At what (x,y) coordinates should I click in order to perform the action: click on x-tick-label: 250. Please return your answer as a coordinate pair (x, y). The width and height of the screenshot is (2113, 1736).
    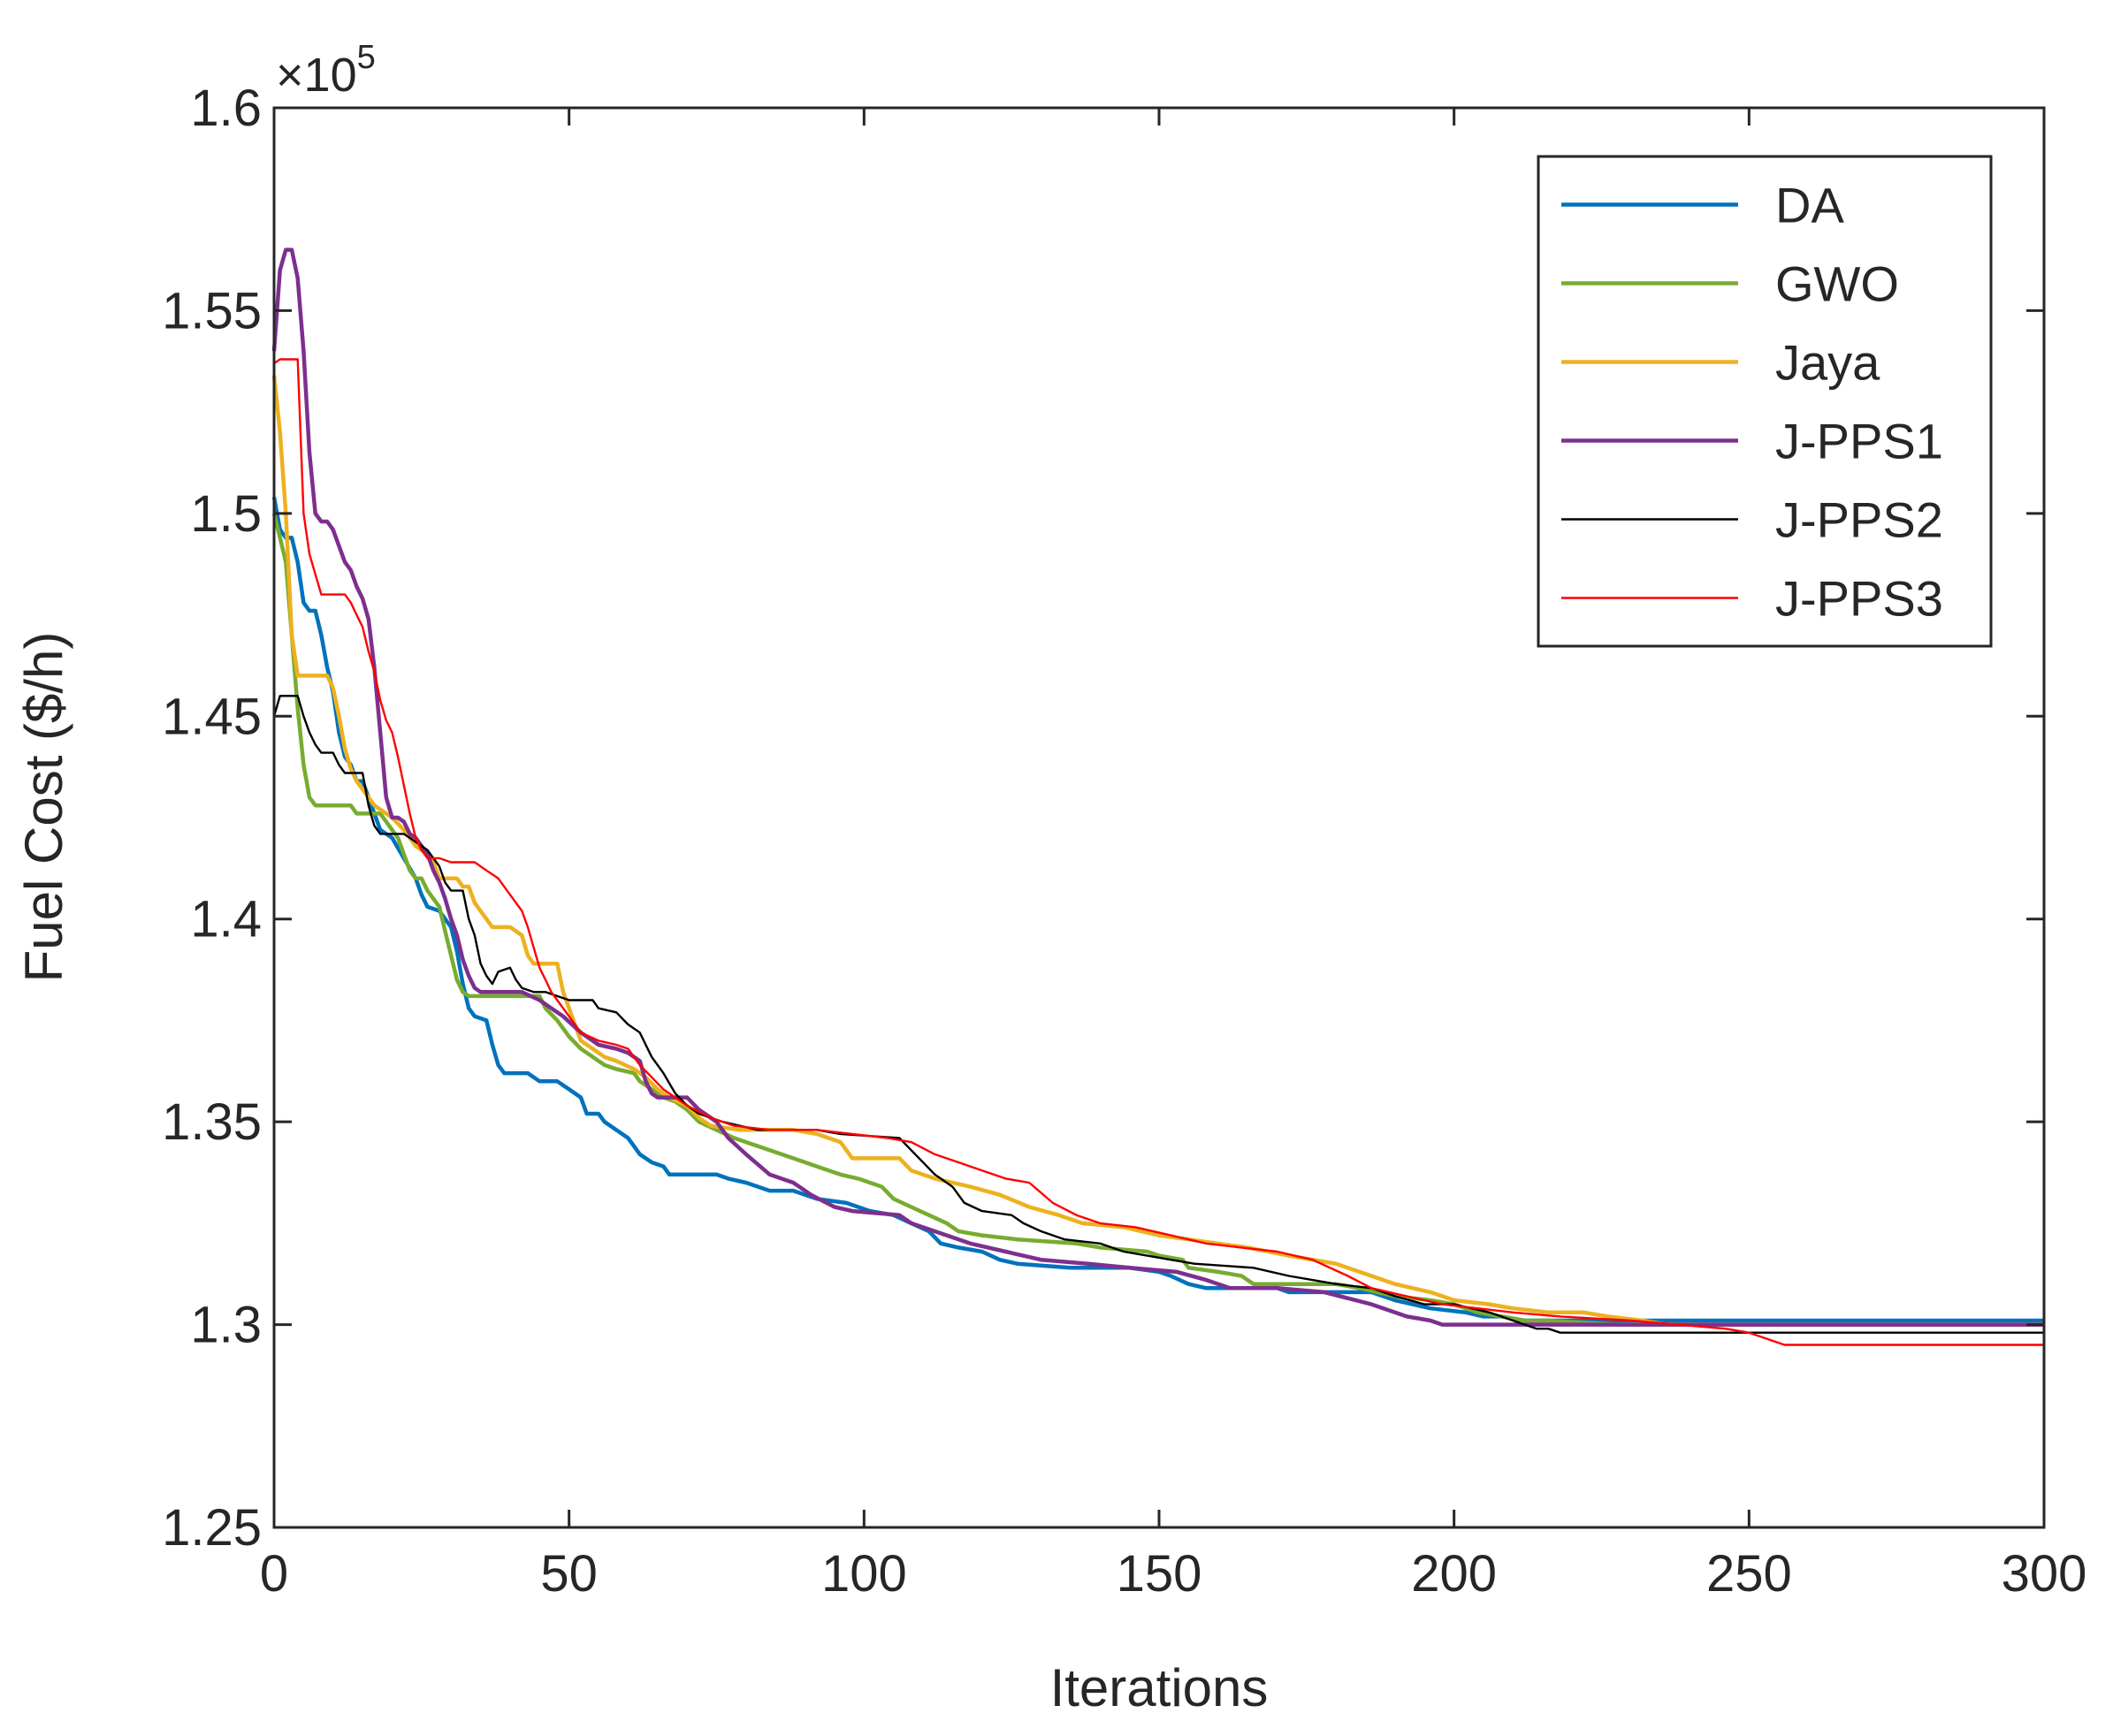
    Looking at the image, I should click on (1749, 1574).